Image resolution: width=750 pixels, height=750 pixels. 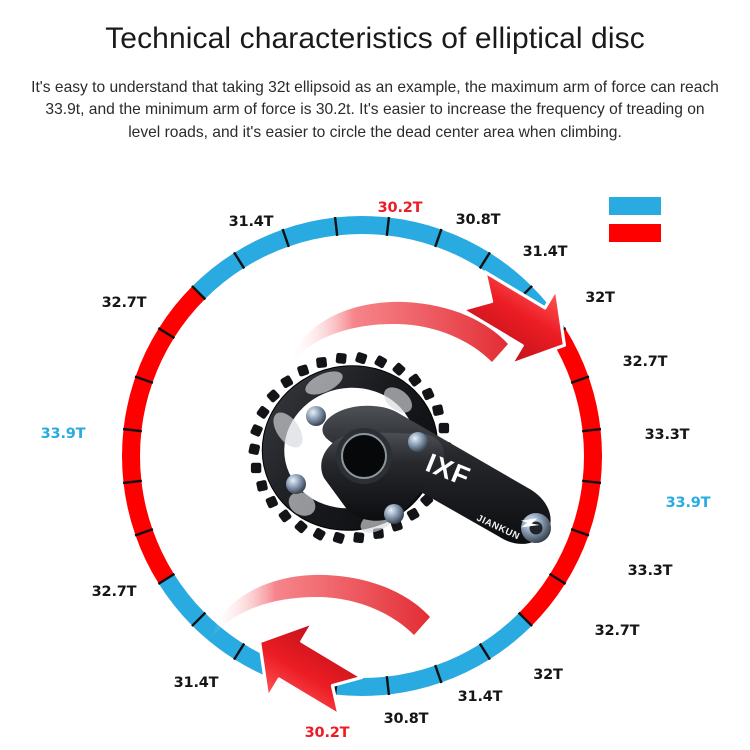 I want to click on bottom-bracket-ring, so click(x=364, y=456).